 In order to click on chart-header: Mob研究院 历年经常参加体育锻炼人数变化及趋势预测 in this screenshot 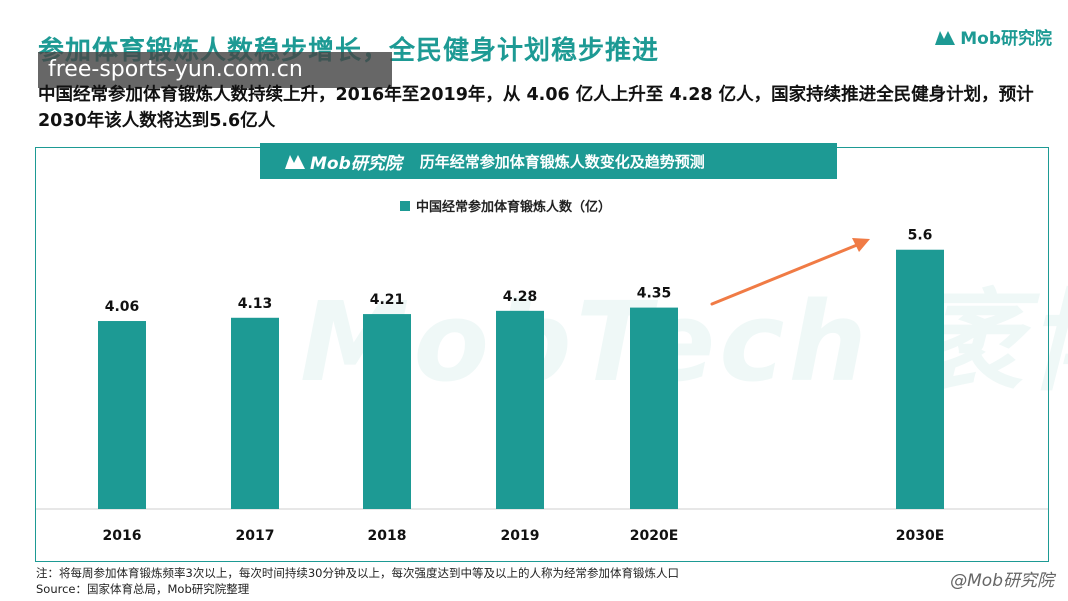, I will do `click(548, 161)`.